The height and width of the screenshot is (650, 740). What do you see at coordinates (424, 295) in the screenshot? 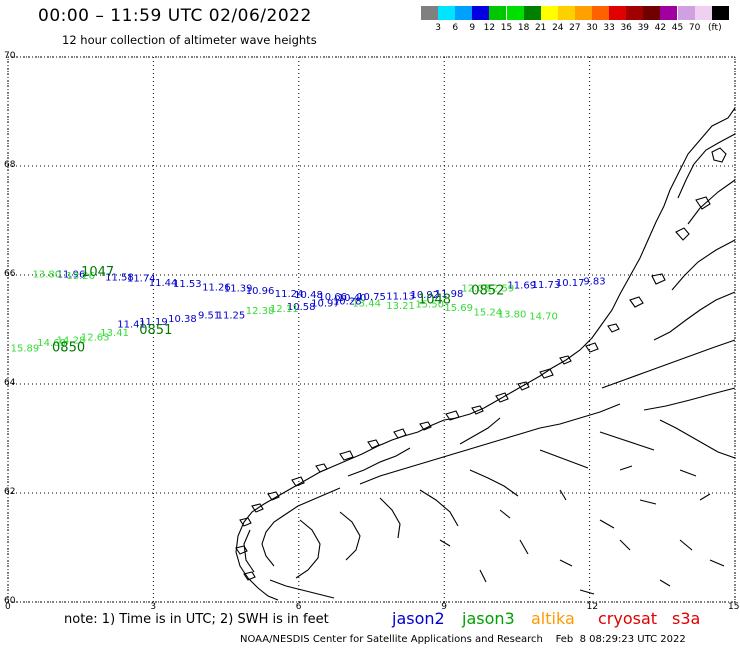
I see `wave-height-label: 10.92` at bounding box center [424, 295].